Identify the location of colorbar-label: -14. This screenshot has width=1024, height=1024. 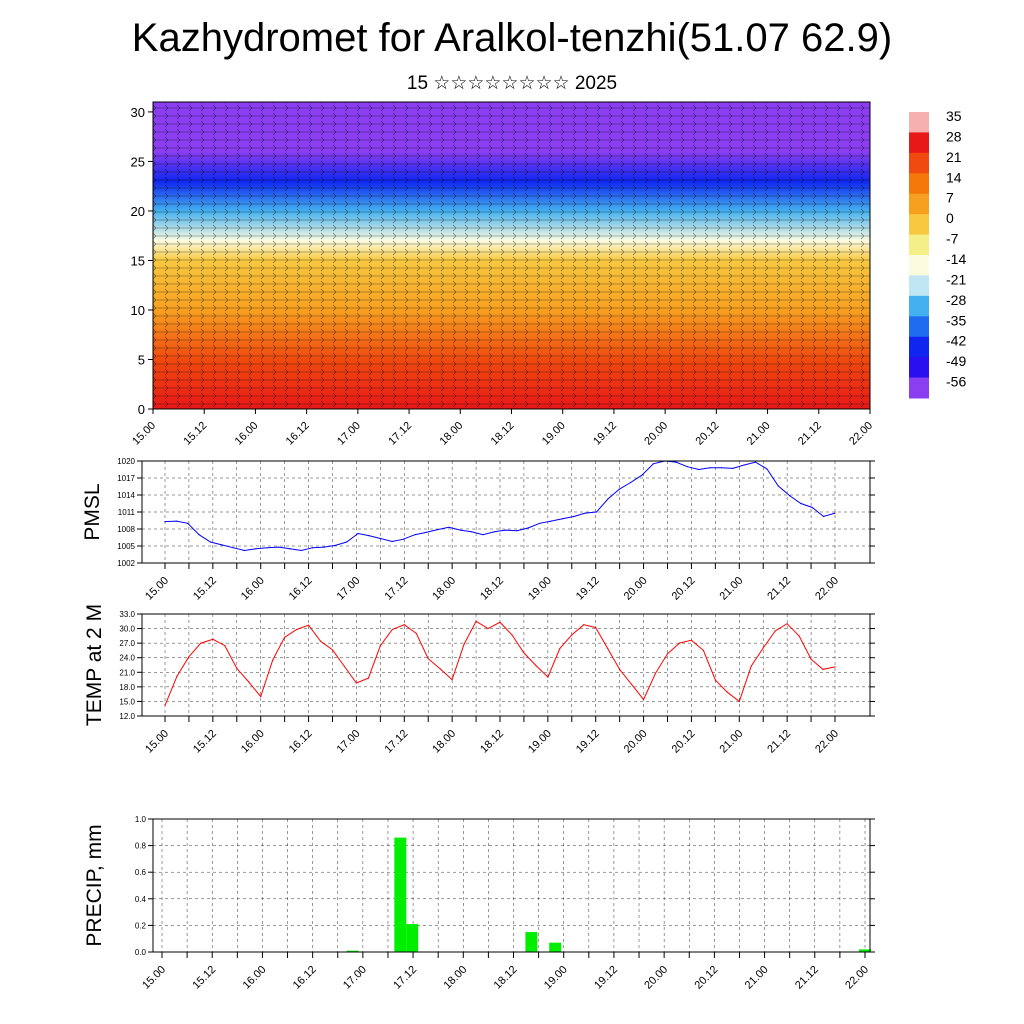
(956, 259).